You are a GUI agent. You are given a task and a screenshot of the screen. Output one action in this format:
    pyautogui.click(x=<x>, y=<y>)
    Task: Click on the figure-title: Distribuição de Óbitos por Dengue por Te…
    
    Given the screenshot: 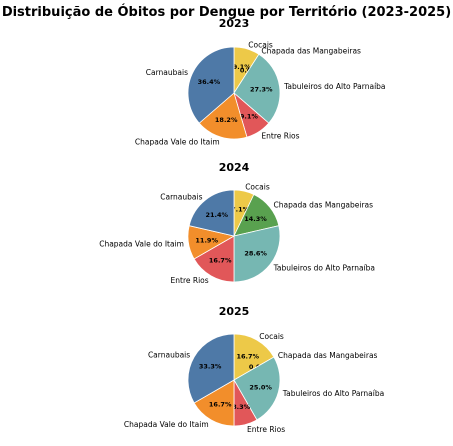 What is the action you would take?
    pyautogui.click(x=226, y=12)
    